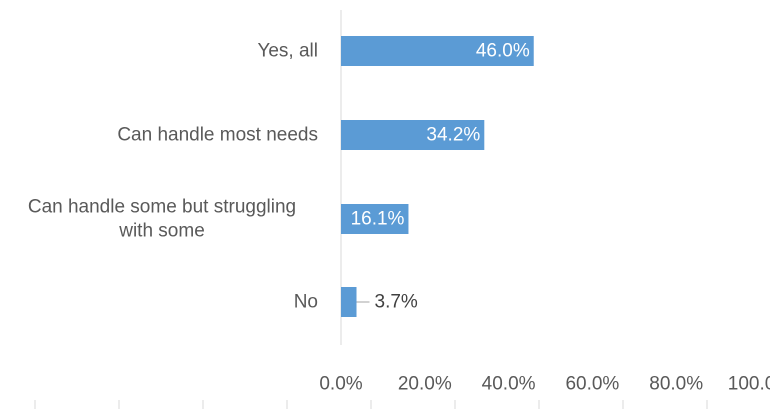  I want to click on data-label: 34.2%, so click(453, 135).